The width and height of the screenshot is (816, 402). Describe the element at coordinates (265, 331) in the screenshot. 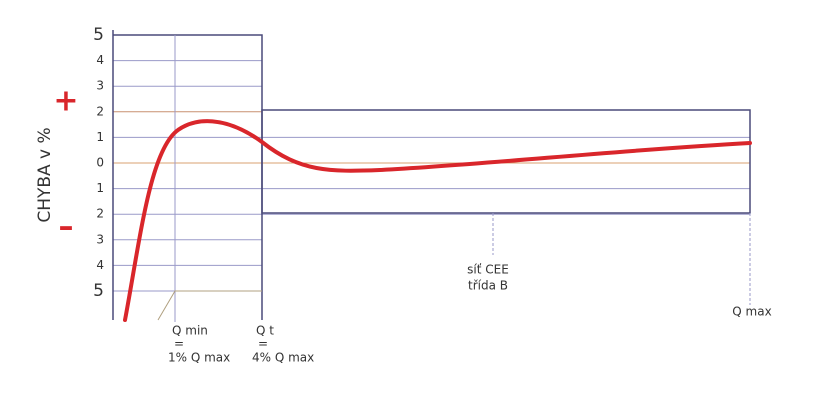

I see `qt-name: Q t` at that location.